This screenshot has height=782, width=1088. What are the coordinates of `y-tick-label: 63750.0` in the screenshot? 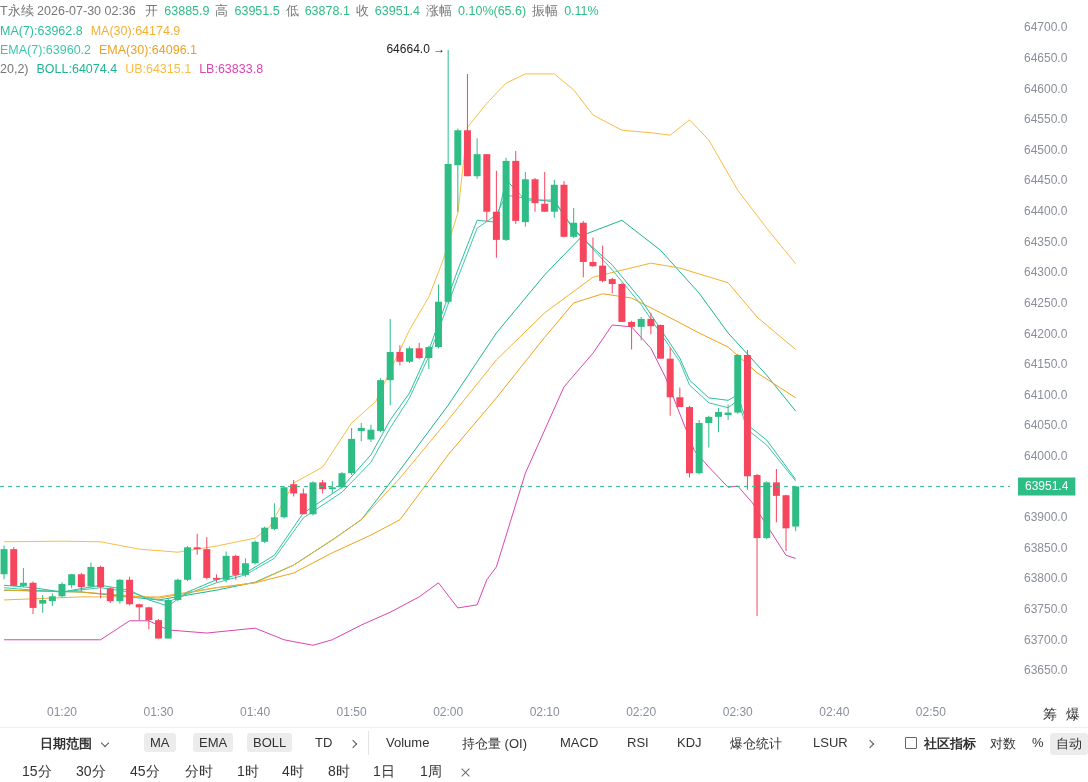 It's located at (1046, 609).